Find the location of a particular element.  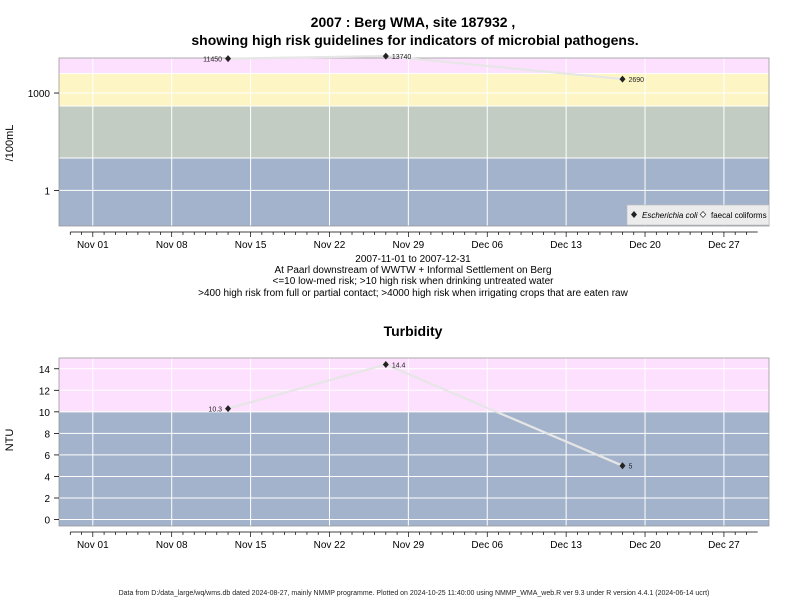

chart1-xtick-label-3: Nov 22 is located at coordinates (330, 245).